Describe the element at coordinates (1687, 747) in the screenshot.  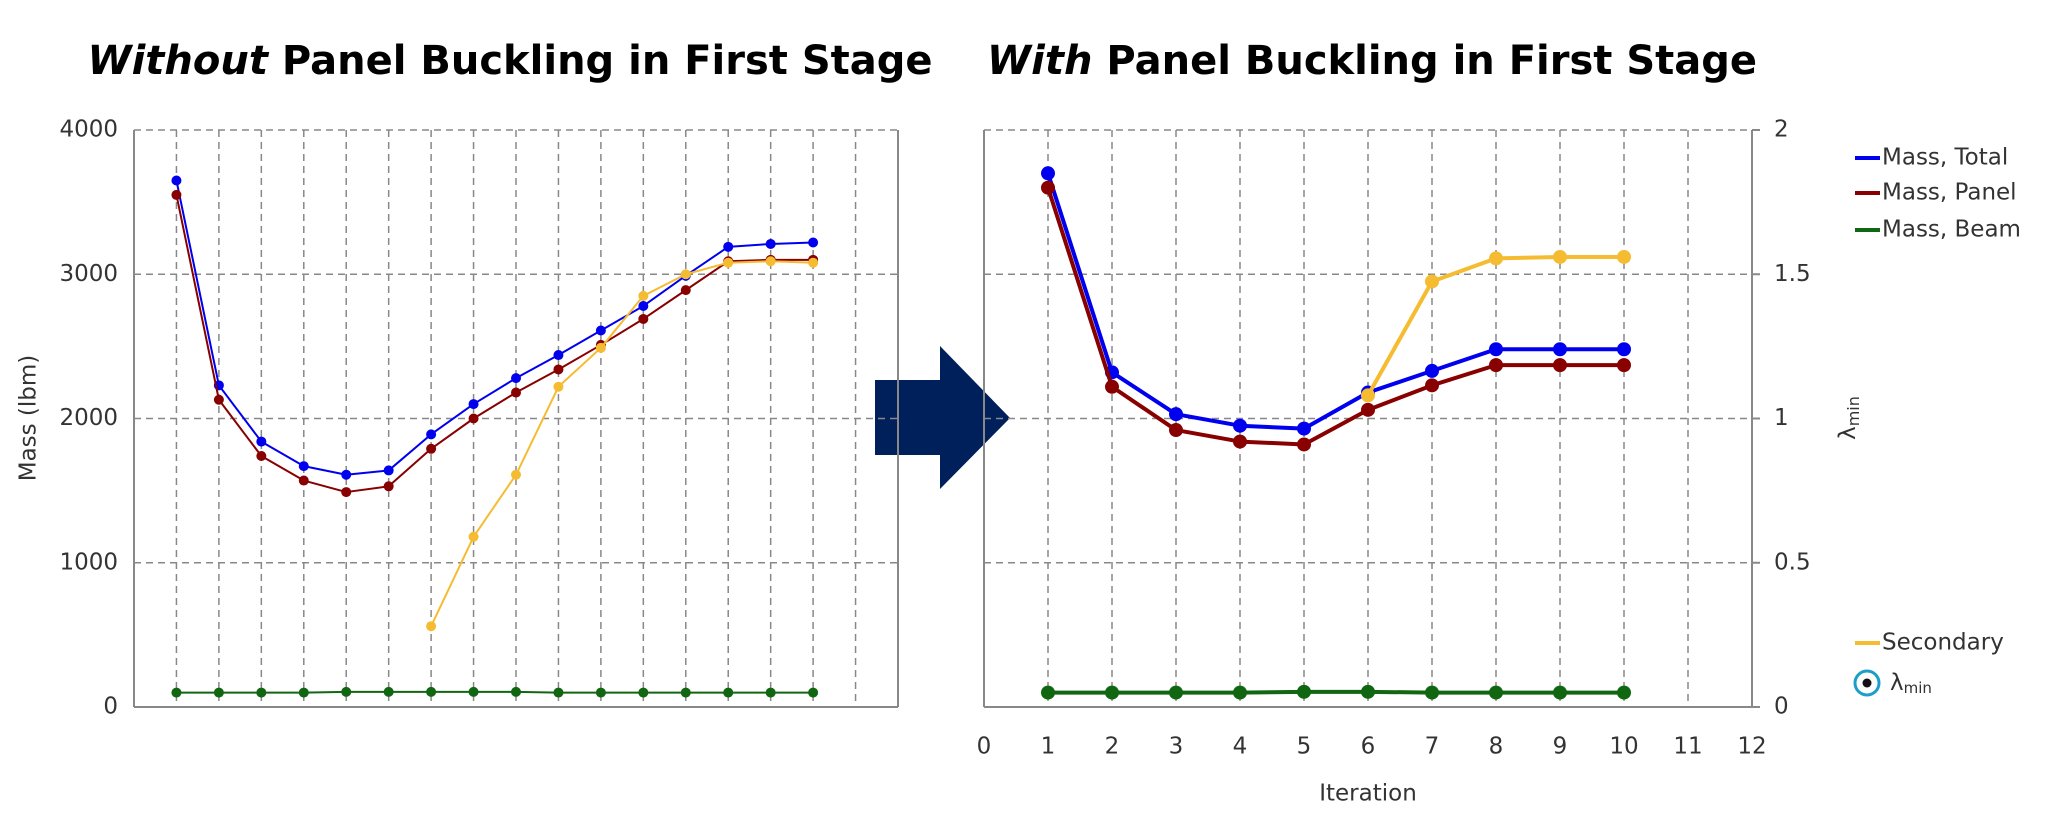
I see `x-tick-label: 11` at that location.